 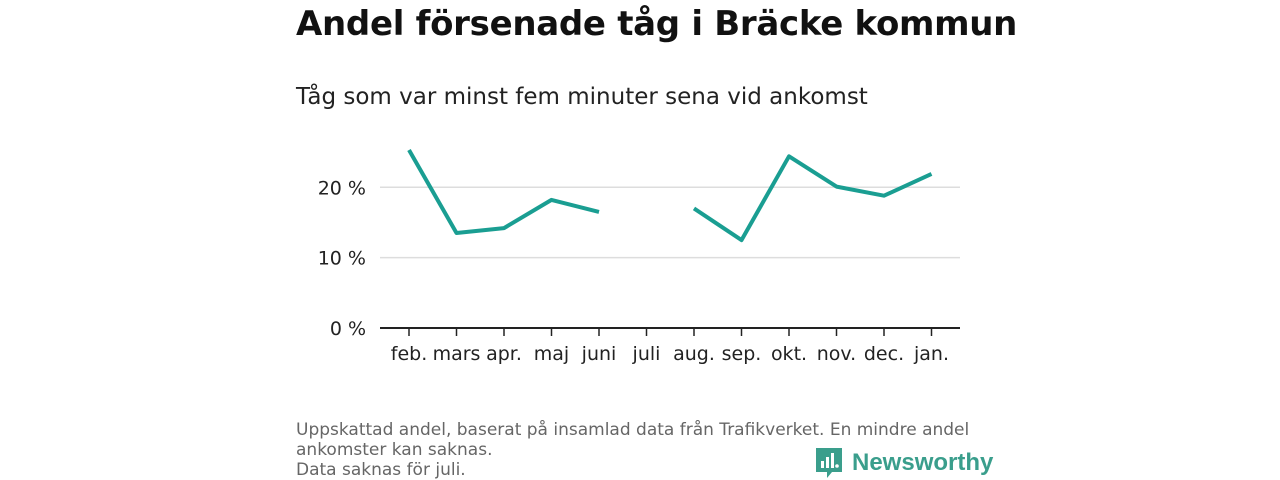 What do you see at coordinates (342, 188) in the screenshot?
I see `y-tick-label: 20 %` at bounding box center [342, 188].